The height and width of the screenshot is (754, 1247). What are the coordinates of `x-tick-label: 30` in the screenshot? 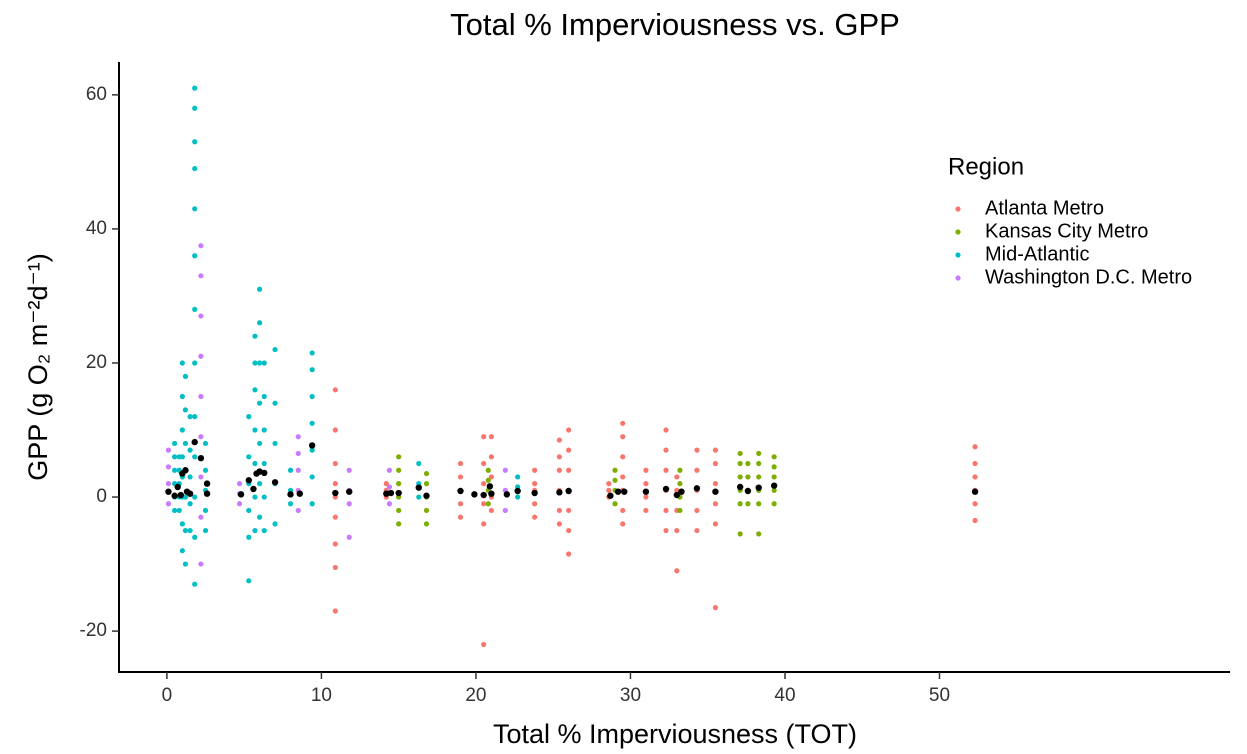 It's located at (630, 695).